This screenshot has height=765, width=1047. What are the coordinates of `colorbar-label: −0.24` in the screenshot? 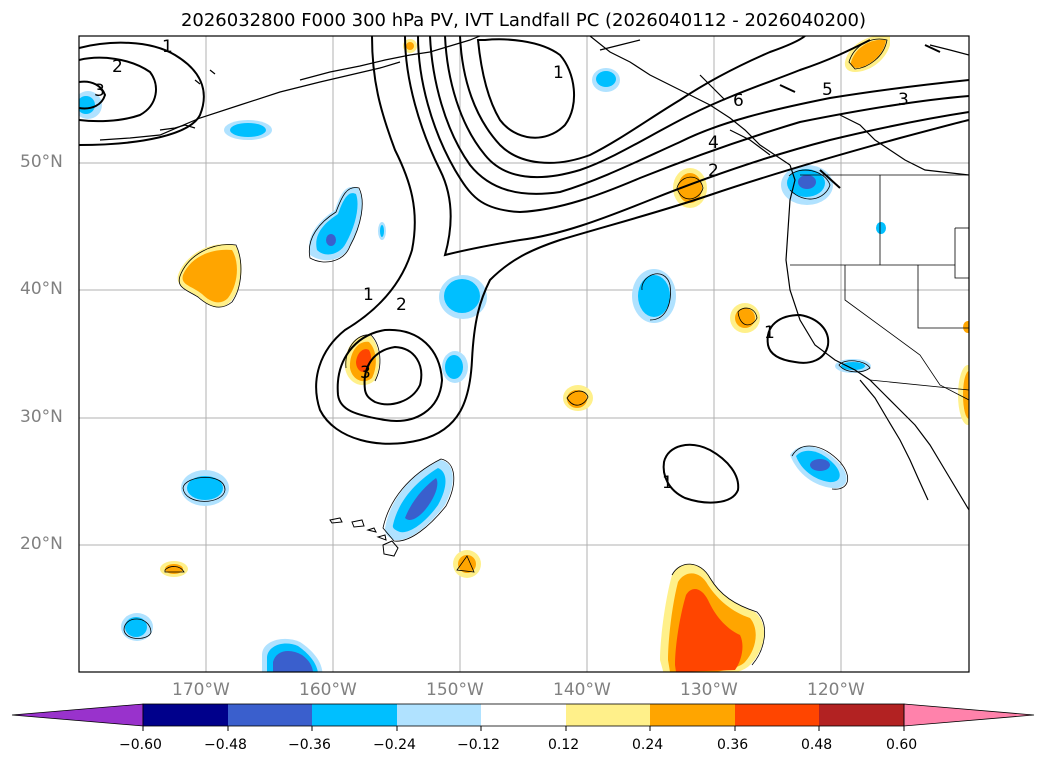 It's located at (394, 745).